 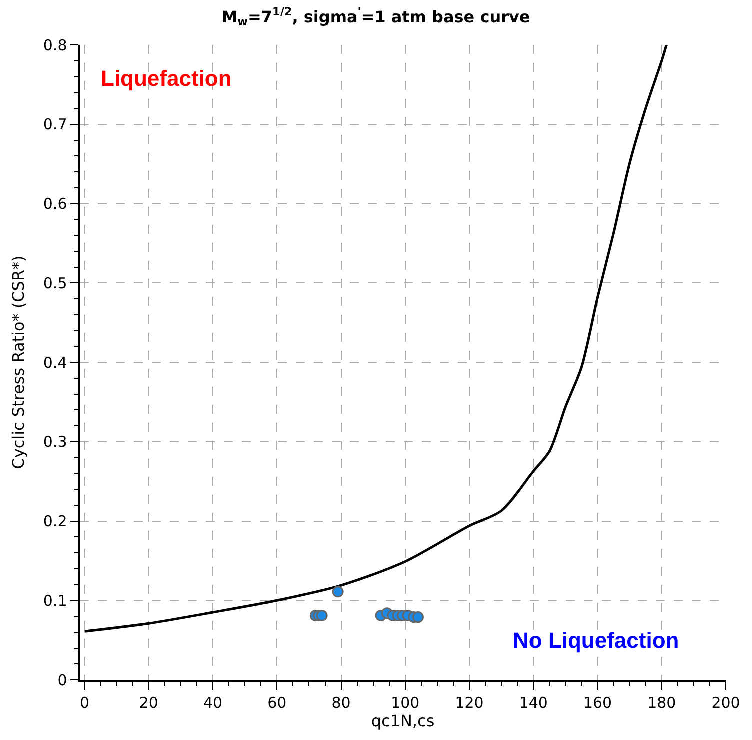 What do you see at coordinates (55, 601) in the screenshot?
I see `y-tick-label: 0.1` at bounding box center [55, 601].